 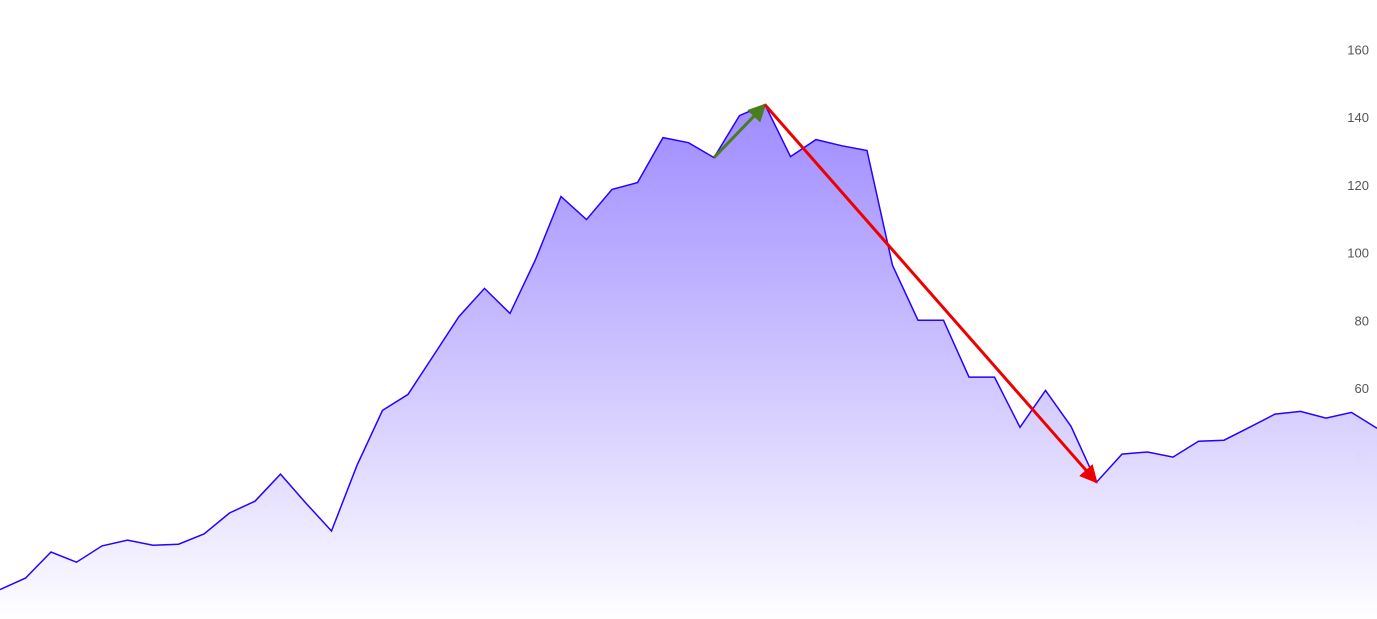 What do you see at coordinates (1358, 117) in the screenshot?
I see `y-tick-label: 140` at bounding box center [1358, 117].